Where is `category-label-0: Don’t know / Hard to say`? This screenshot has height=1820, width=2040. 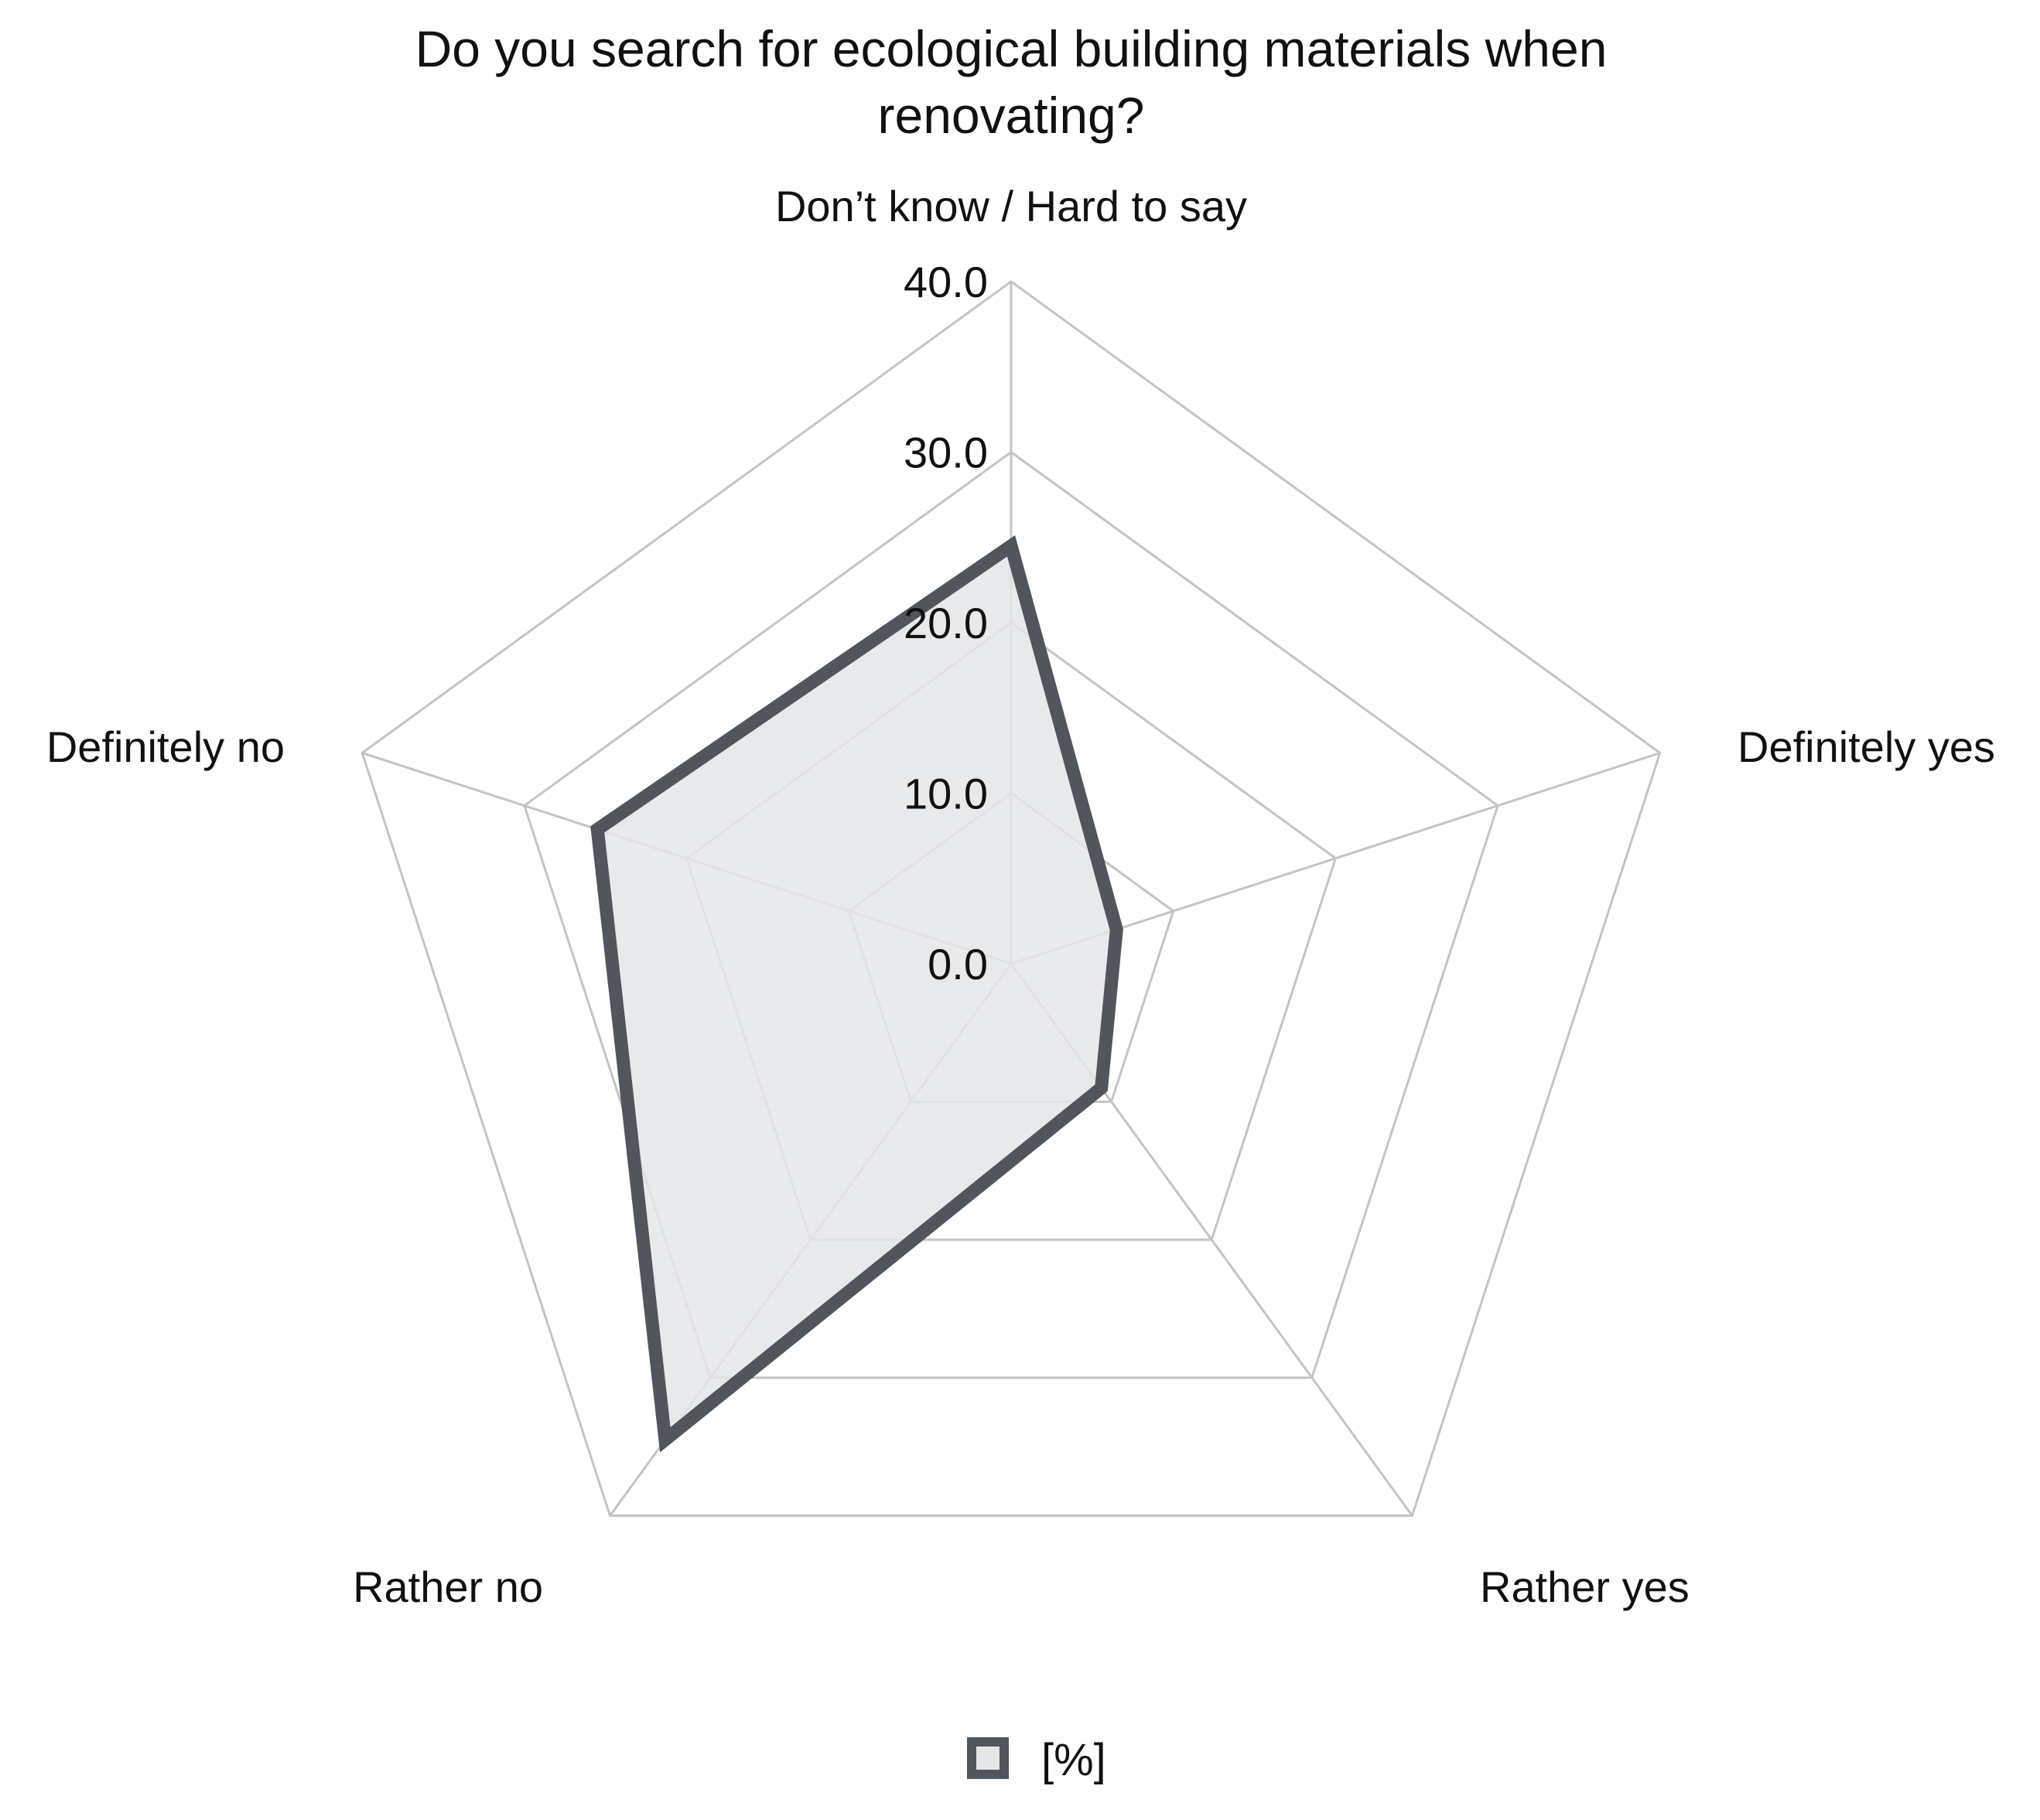 category-label-0: Don’t know / Hard to say is located at coordinates (1011, 206).